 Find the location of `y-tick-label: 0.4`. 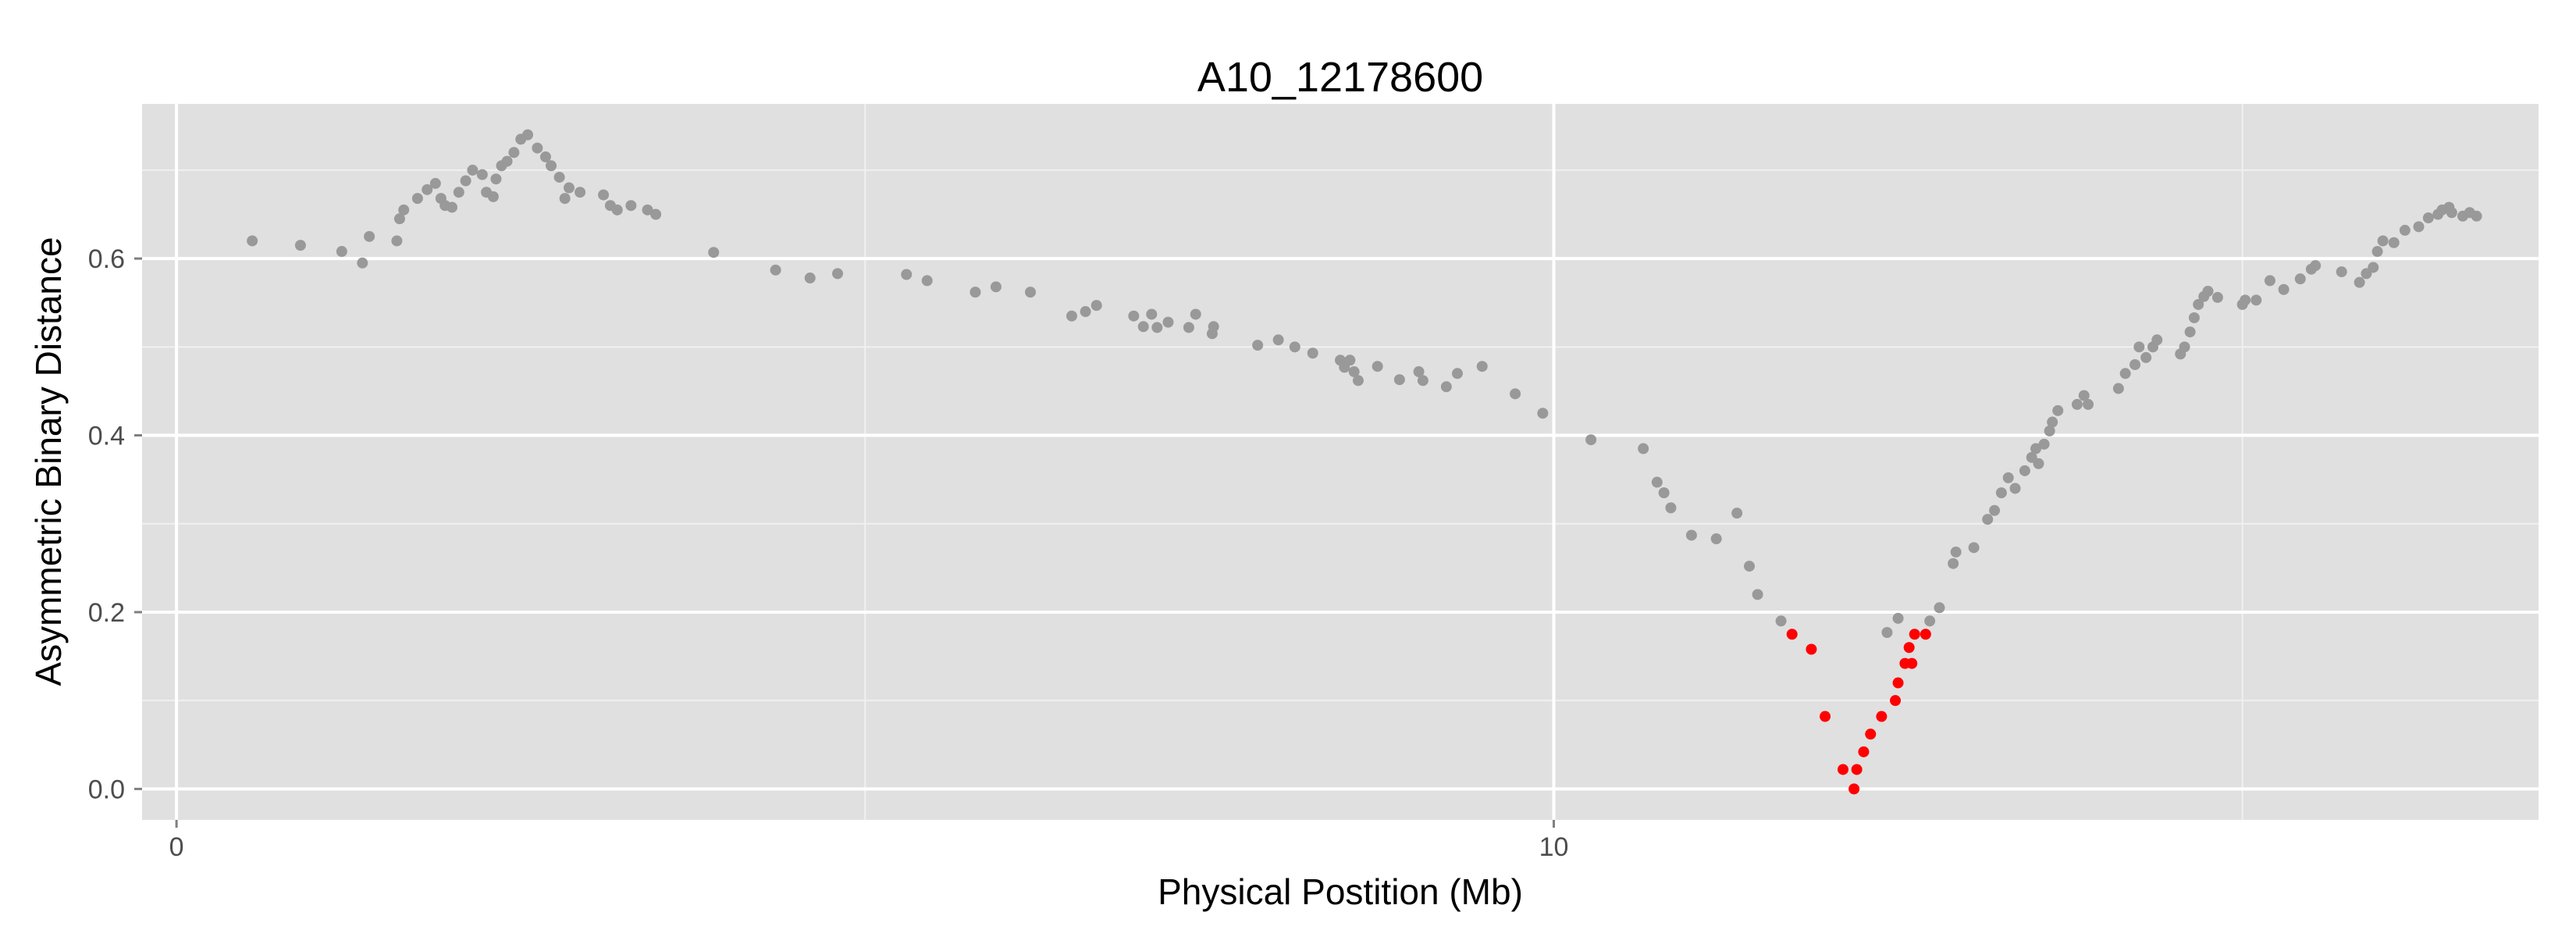

y-tick-label: 0.4 is located at coordinates (106, 436).